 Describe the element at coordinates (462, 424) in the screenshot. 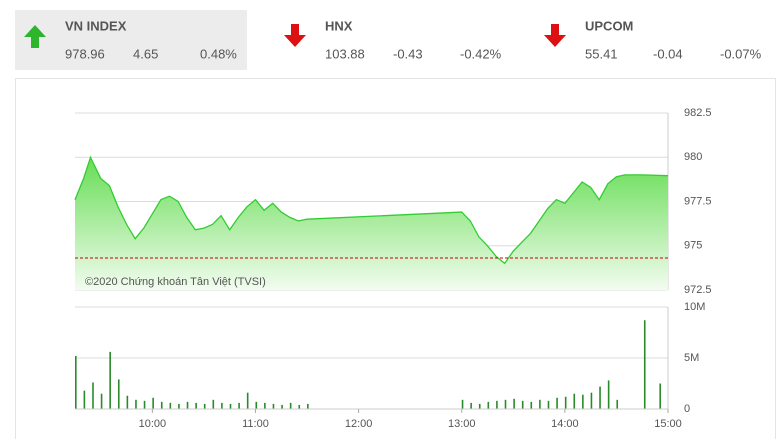

I see `x-tick-label: 13:00` at that location.